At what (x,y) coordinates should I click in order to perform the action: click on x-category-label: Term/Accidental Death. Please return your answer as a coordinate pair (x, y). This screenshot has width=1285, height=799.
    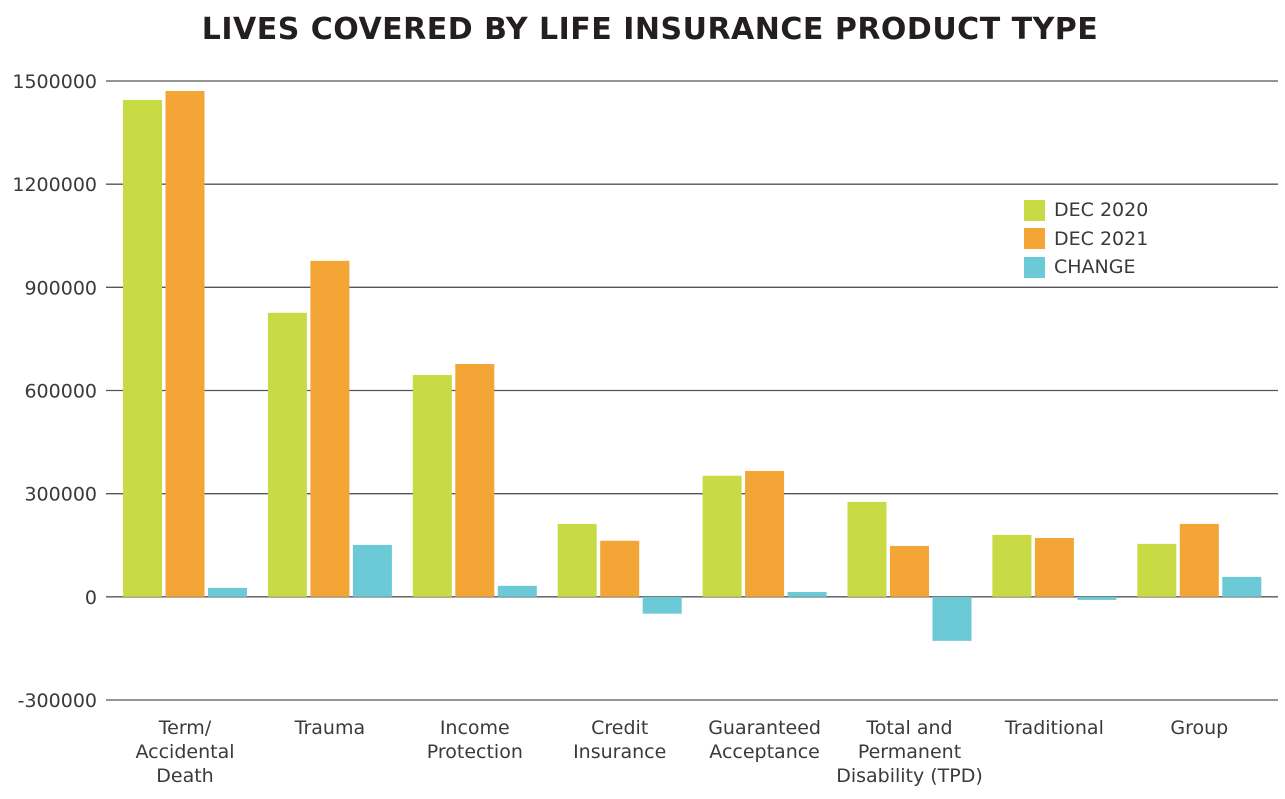
    Looking at the image, I should click on (185, 752).